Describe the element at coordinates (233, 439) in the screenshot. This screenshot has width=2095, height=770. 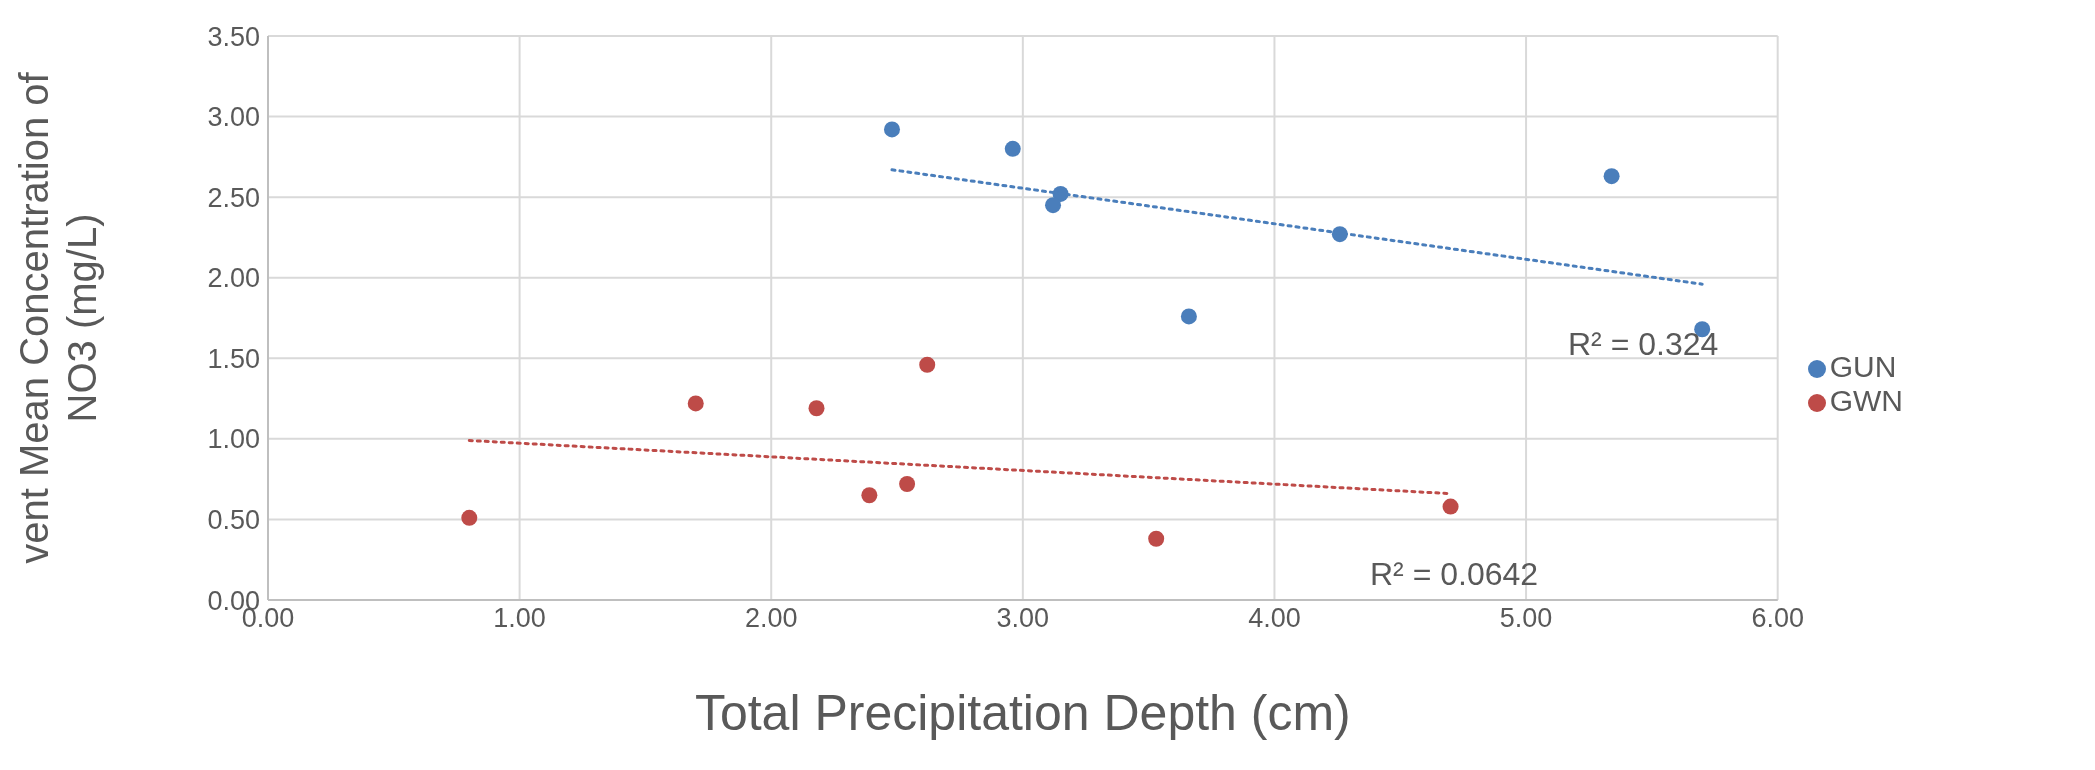
I see `y-tick-label: 1.00` at that location.